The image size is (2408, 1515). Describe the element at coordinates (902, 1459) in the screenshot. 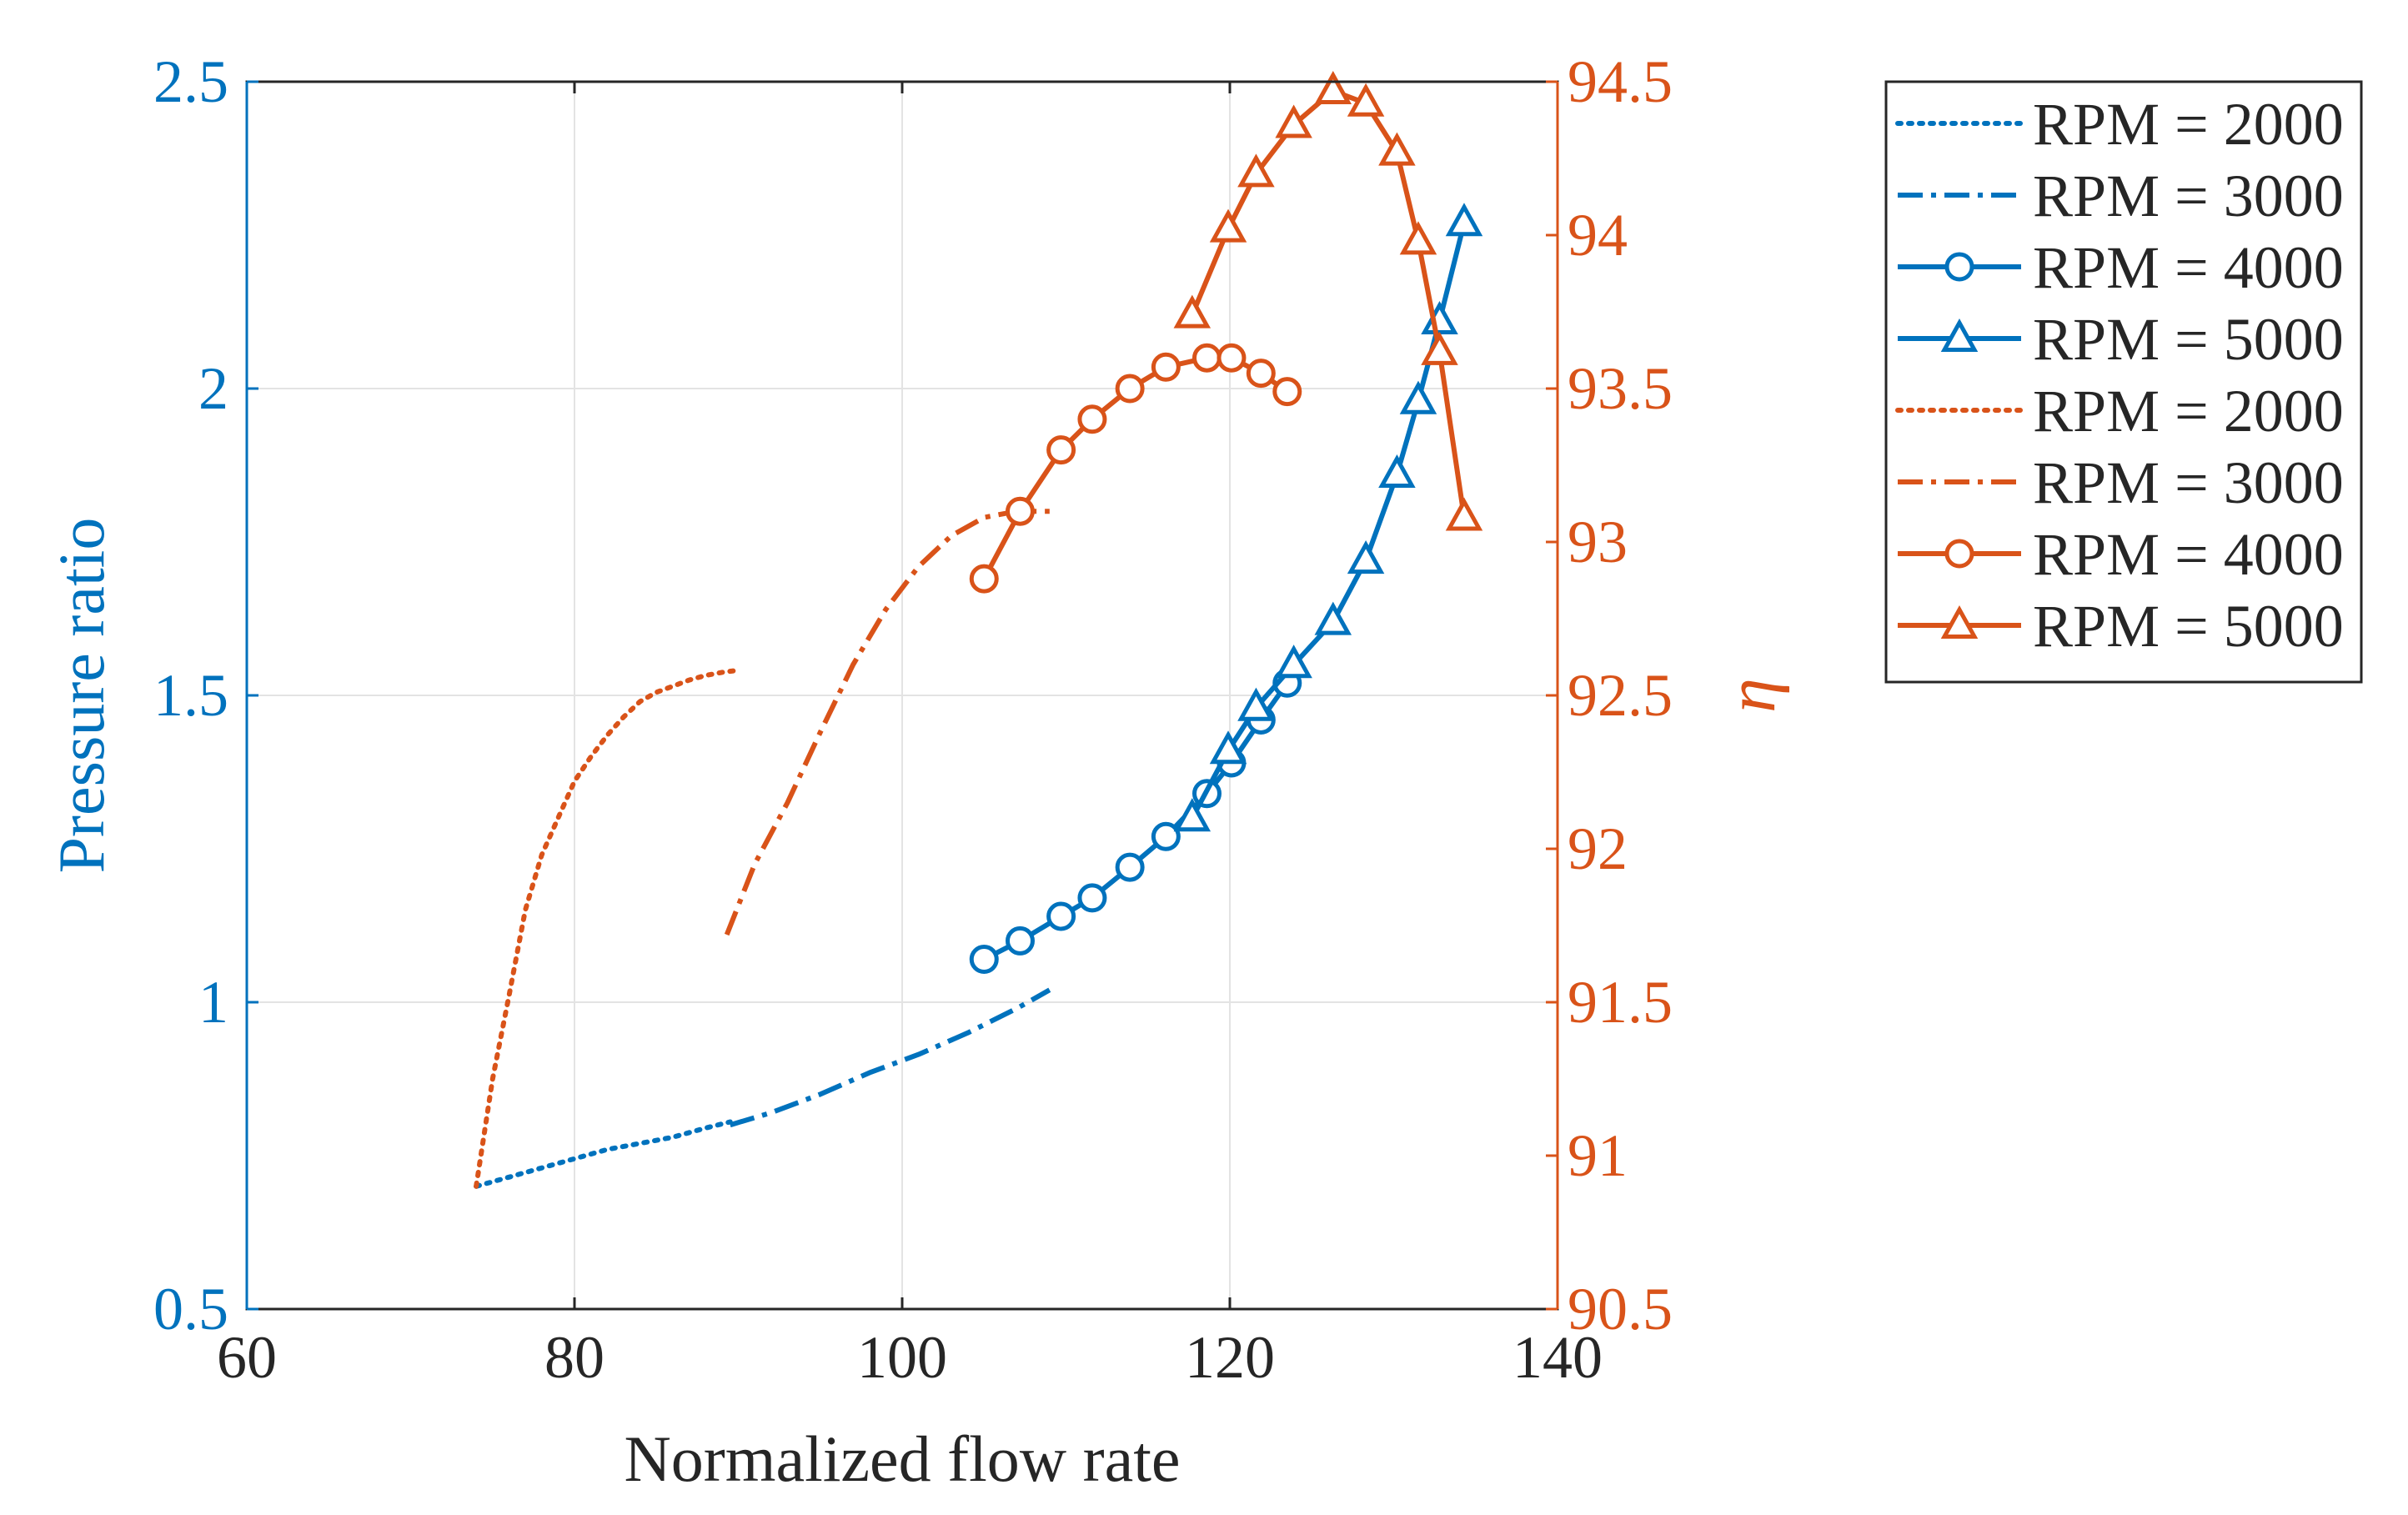

I see `x-axis-label: Normalized flow rate` at that location.